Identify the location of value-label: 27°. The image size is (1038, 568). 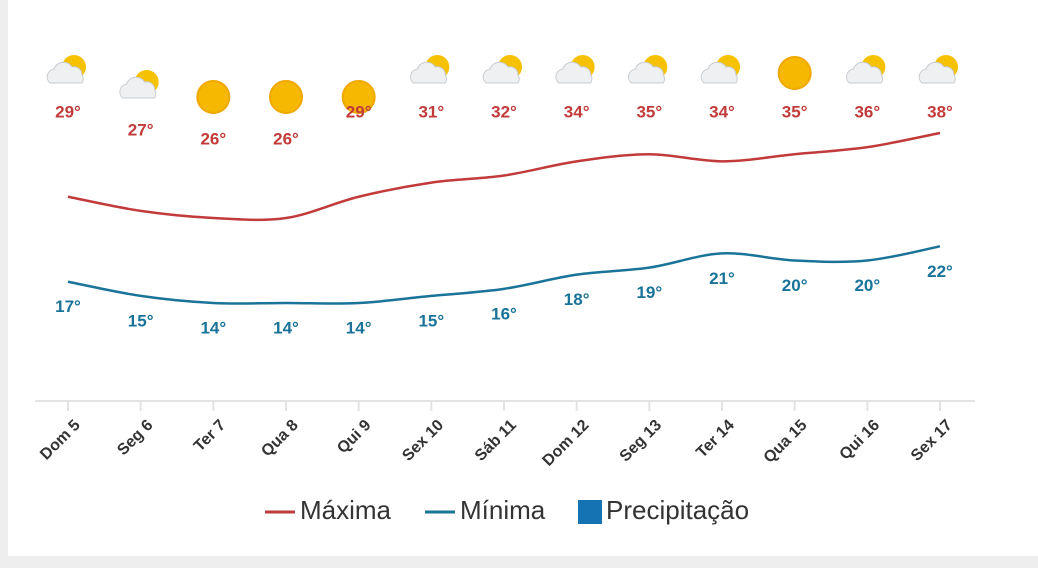
(141, 129).